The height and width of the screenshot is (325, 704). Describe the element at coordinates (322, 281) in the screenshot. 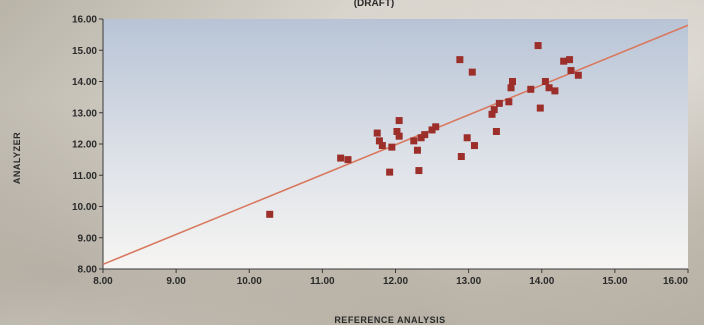

I see `x-tick-label: 11.00` at that location.